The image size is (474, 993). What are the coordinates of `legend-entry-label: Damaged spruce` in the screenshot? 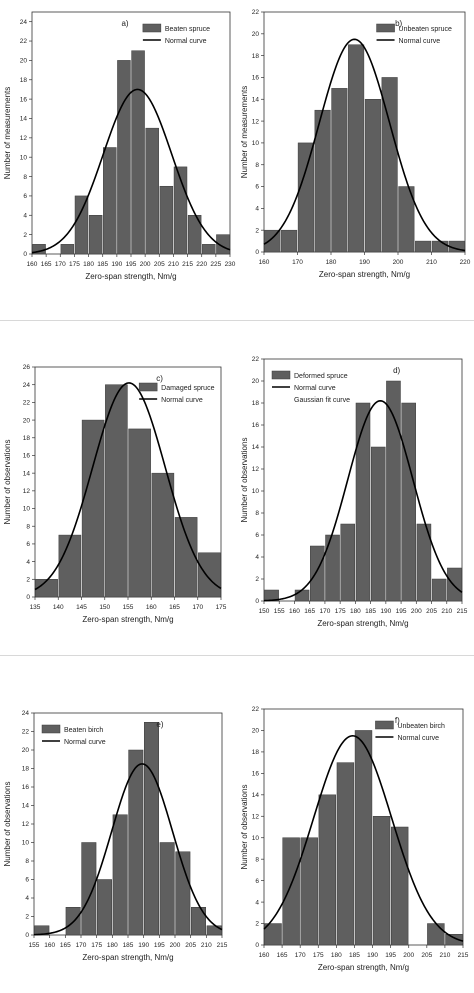 It's located at (187, 388).